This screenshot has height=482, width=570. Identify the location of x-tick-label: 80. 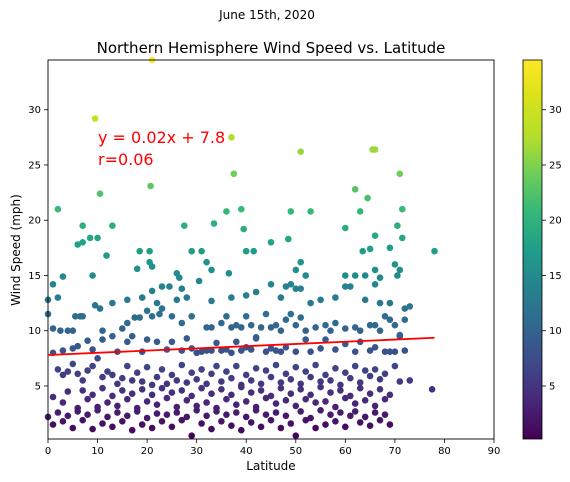
(444, 451).